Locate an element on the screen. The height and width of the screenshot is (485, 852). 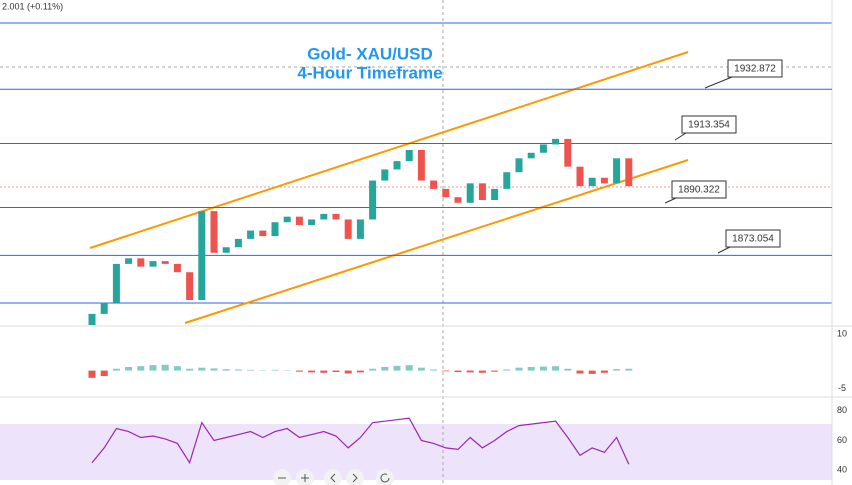
reset is located at coordinates (385, 477).